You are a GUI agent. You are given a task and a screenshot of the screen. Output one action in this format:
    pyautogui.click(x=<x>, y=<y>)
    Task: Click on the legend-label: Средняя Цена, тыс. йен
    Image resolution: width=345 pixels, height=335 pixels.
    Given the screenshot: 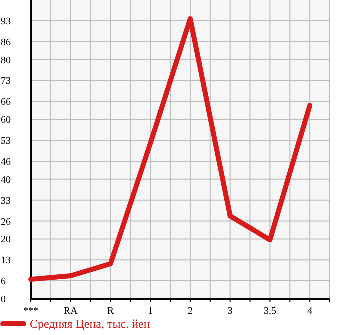 What is the action you would take?
    pyautogui.click(x=90, y=324)
    